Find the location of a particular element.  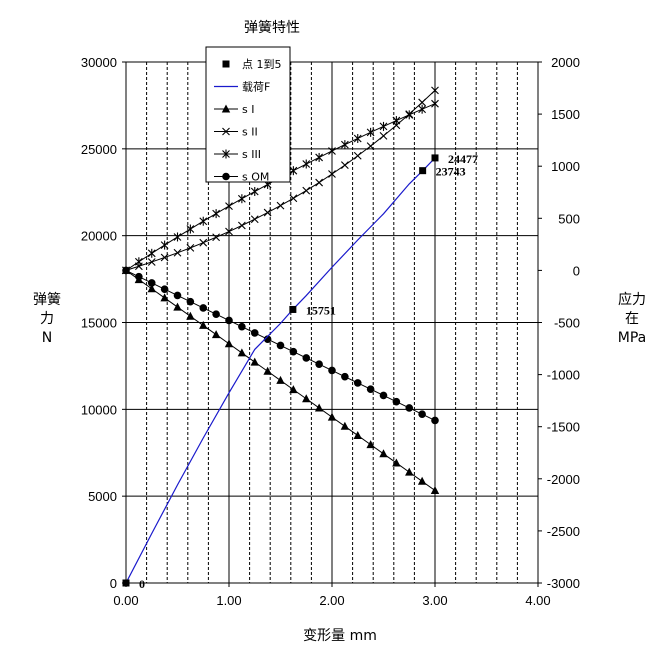

point-value-label: 23743 is located at coordinates (451, 172).